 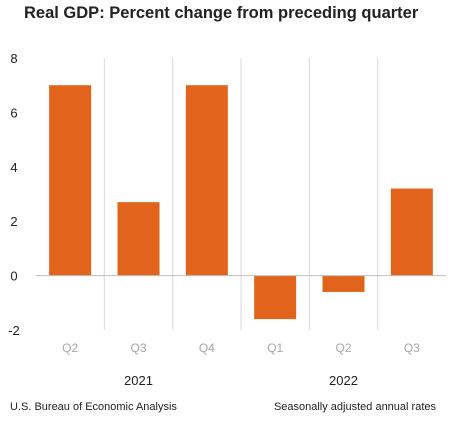 What do you see at coordinates (138, 380) in the screenshot?
I see `year-group-label: 2021` at bounding box center [138, 380].